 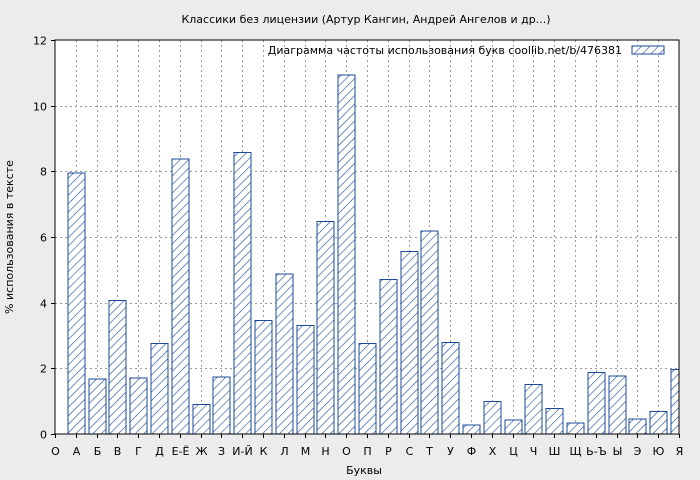 What do you see at coordinates (555, 451) in the screenshot?
I see `x-tick-label: Ш` at bounding box center [555, 451].